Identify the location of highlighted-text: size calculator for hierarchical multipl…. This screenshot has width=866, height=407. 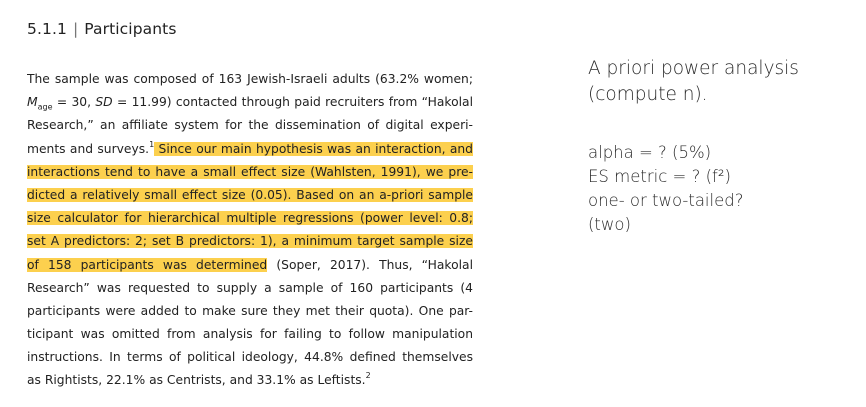
(250, 218).